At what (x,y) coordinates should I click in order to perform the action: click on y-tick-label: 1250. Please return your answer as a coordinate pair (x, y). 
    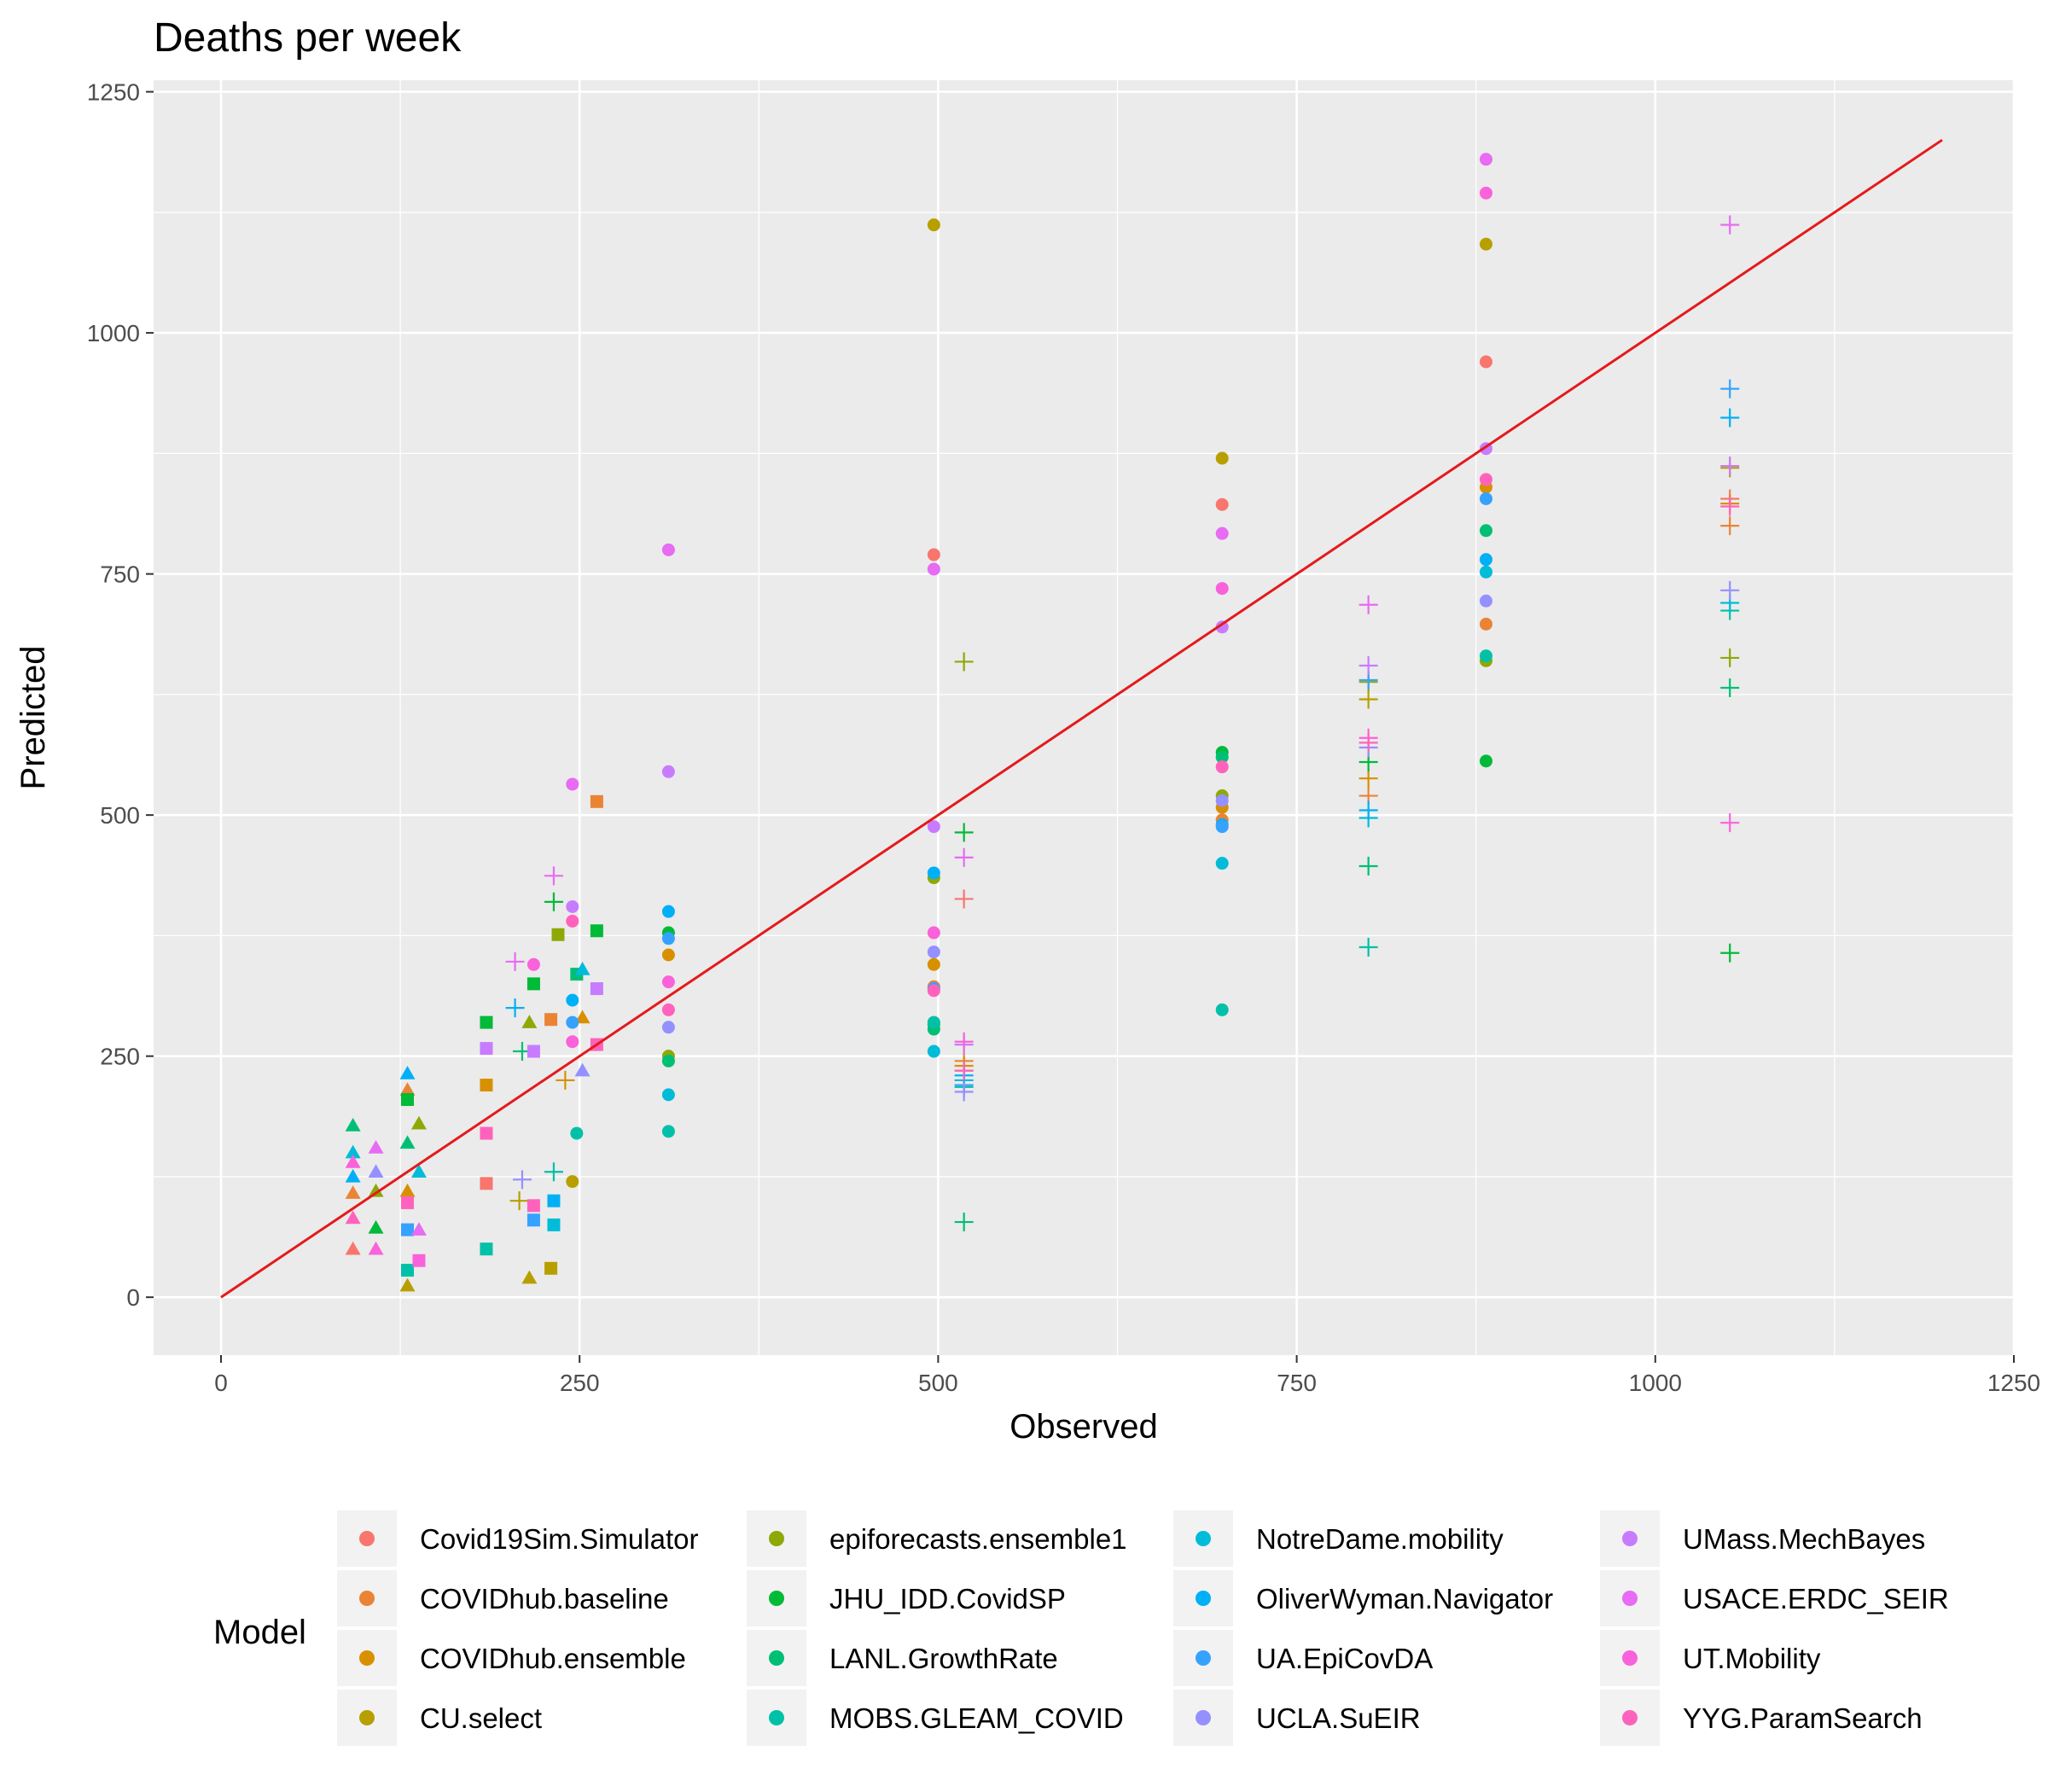
    Looking at the image, I should click on (114, 92).